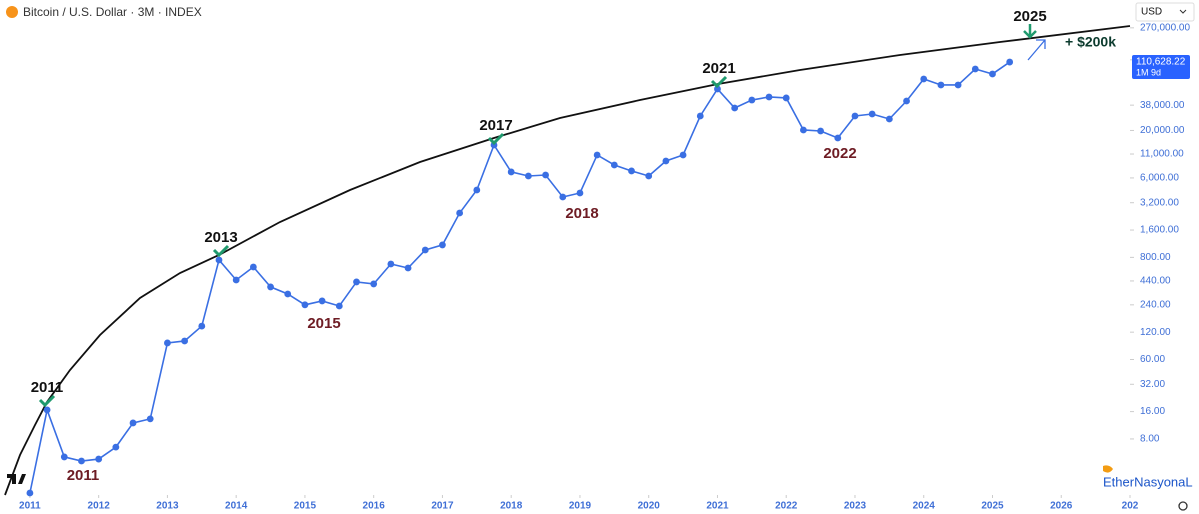 This screenshot has width=1199, height=514. What do you see at coordinates (1159, 178) in the screenshot?
I see `y-tick-label: 6,000.00` at bounding box center [1159, 178].